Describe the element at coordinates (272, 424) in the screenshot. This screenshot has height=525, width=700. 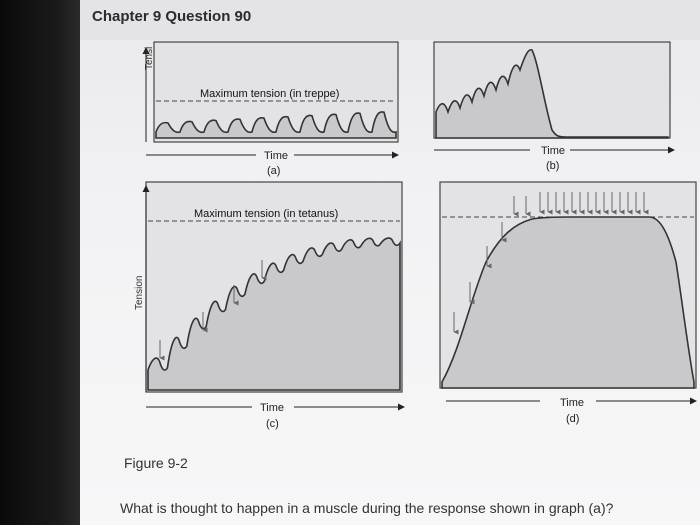
I see `graph-c-letter: (c)` at that location.